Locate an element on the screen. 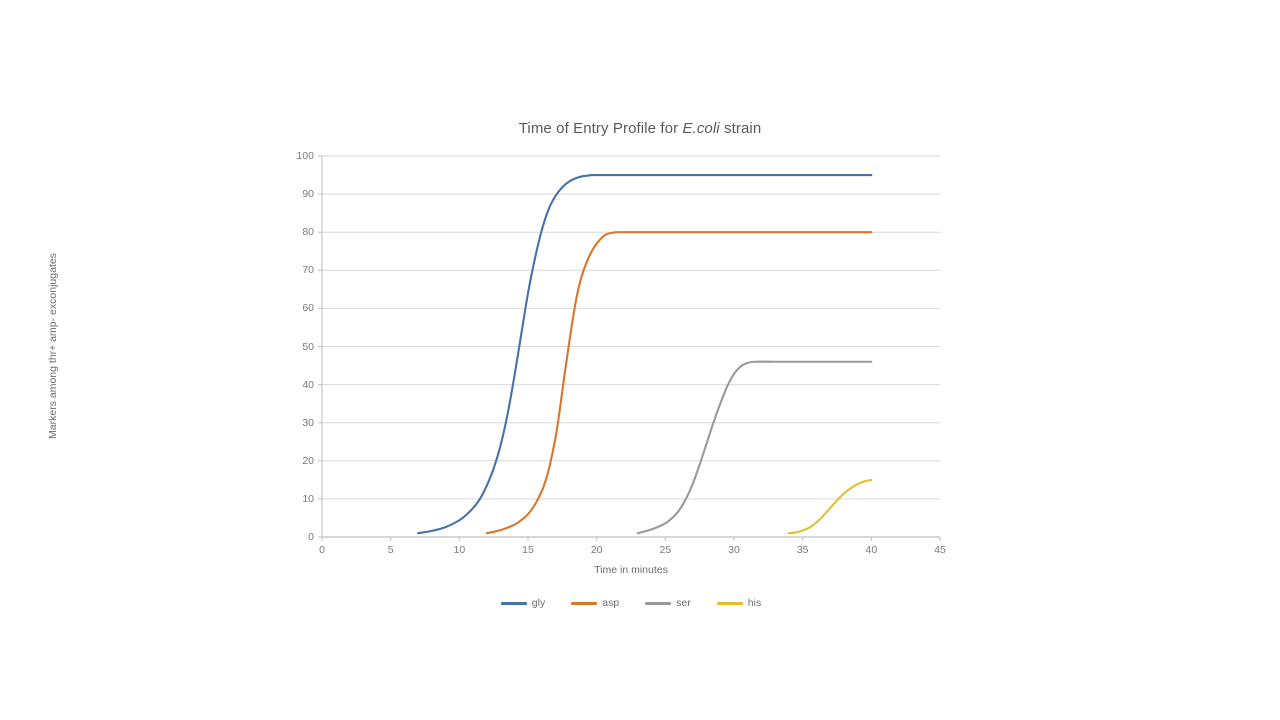  chart-title-species: E.coli is located at coordinates (701, 128).